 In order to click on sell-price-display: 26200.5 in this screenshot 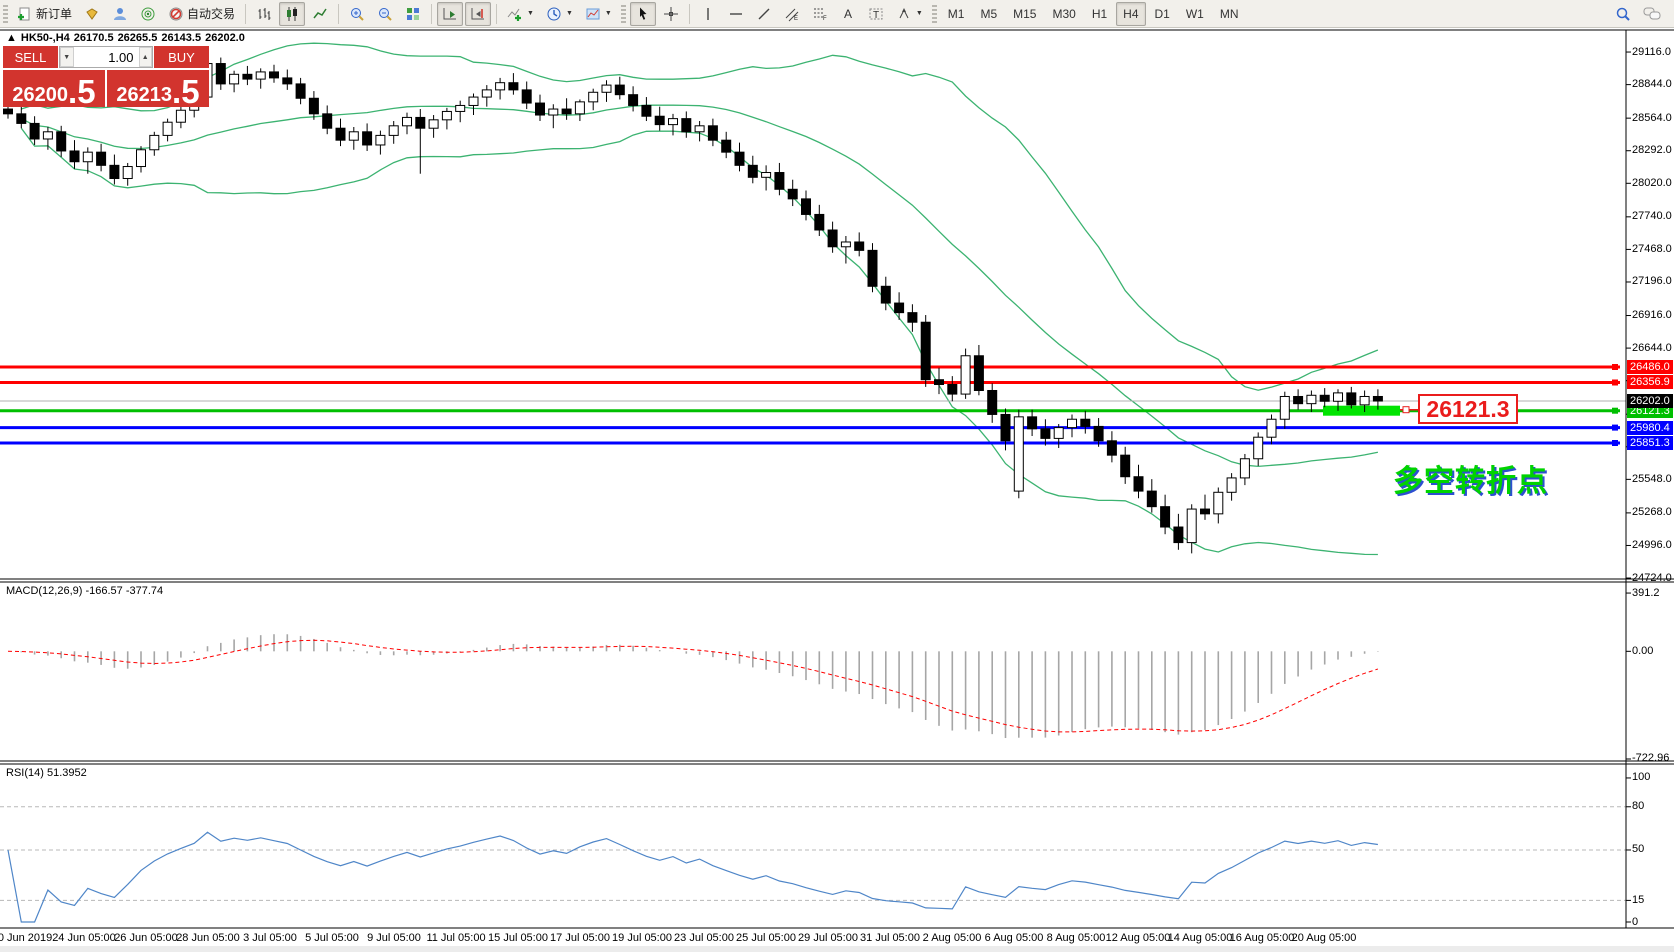, I will do `click(54, 90)`.